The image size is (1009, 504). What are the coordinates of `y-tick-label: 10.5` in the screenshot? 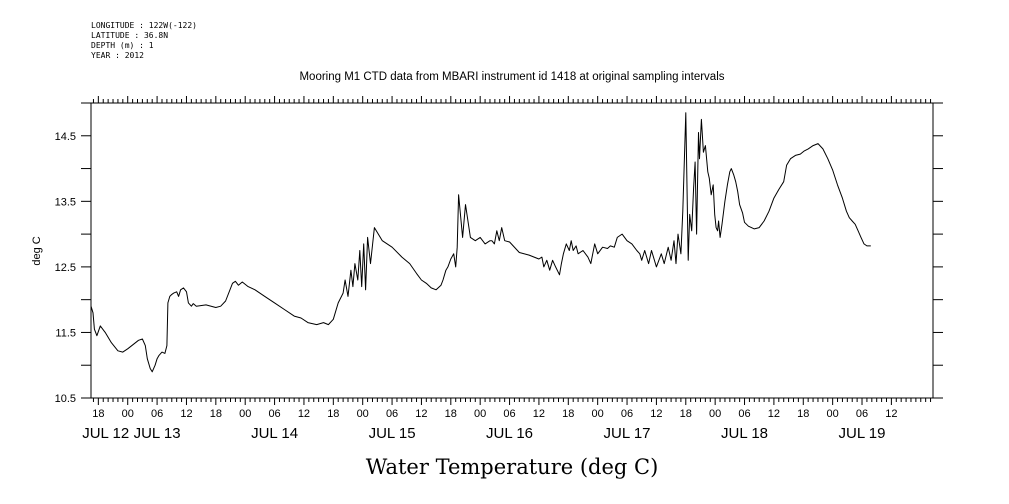 It's located at (65, 399).